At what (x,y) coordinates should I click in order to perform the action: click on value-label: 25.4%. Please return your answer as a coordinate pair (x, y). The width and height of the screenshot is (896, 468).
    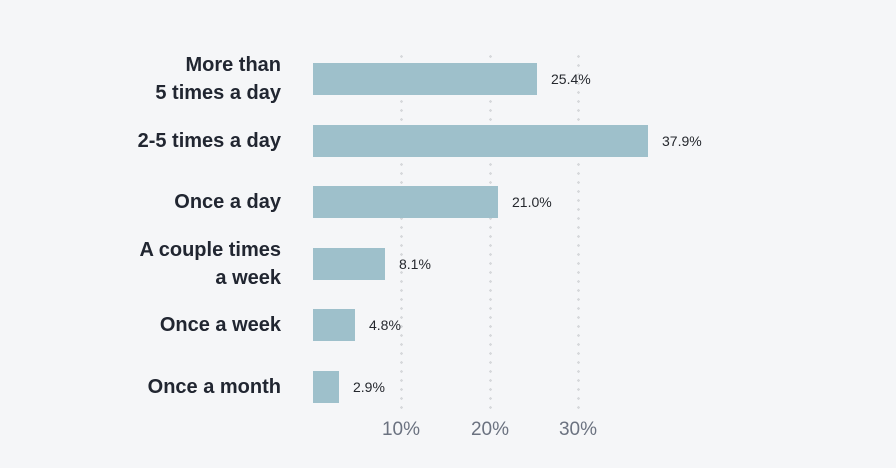
    Looking at the image, I should click on (571, 79).